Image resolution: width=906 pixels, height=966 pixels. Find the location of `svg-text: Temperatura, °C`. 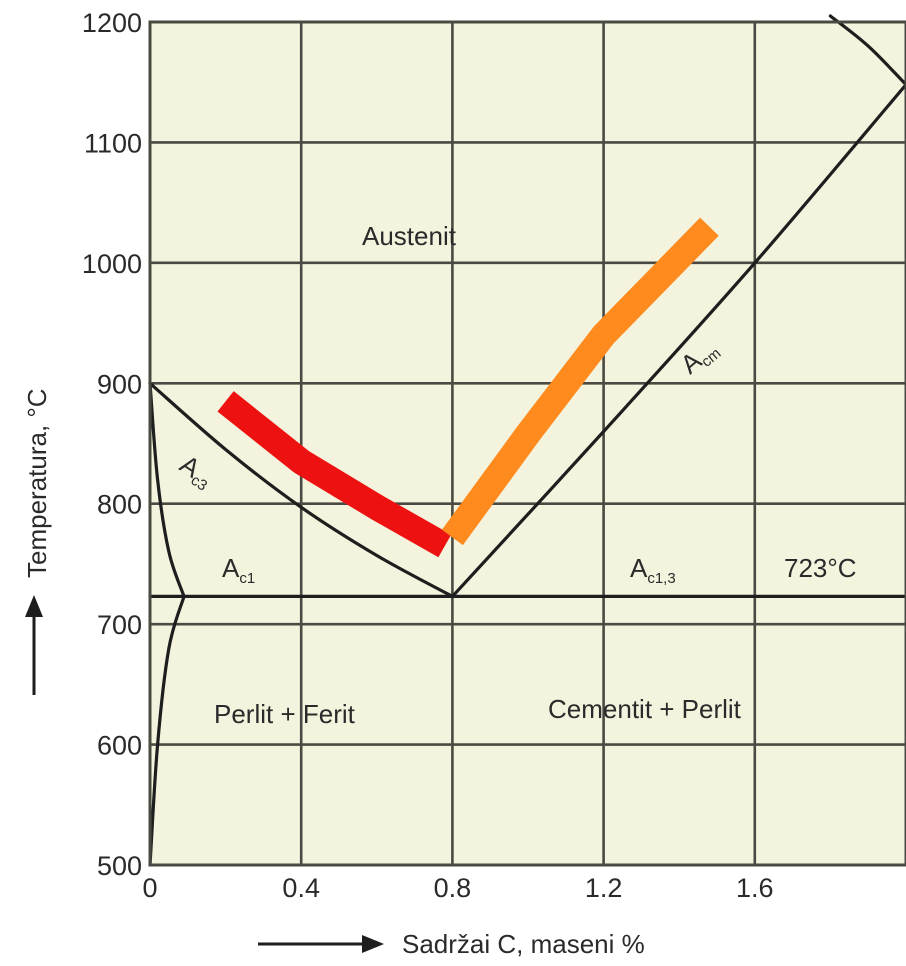

svg-text: Temperatura, °C is located at coordinates (37, 483).